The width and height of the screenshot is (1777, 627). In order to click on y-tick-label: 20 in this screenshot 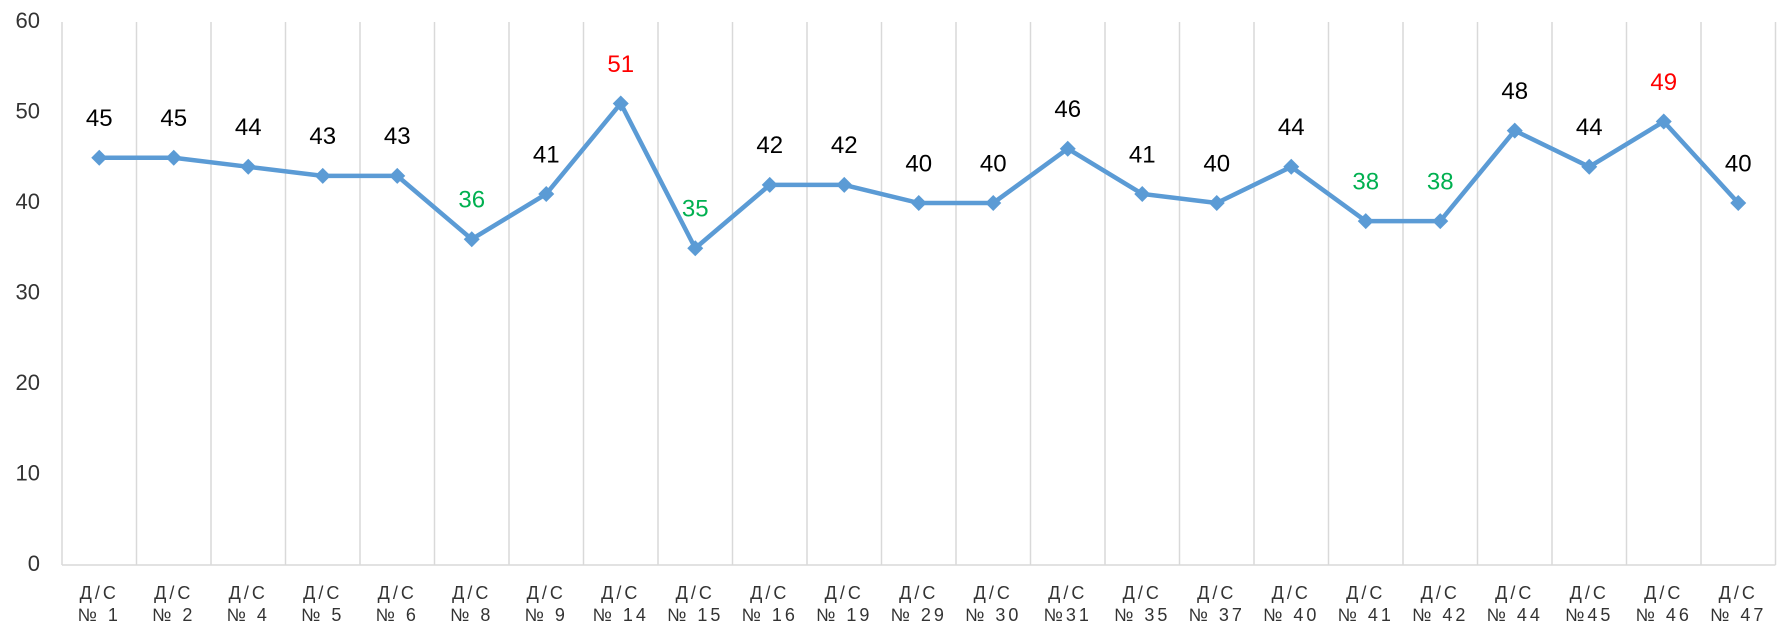, I will do `click(28, 382)`.